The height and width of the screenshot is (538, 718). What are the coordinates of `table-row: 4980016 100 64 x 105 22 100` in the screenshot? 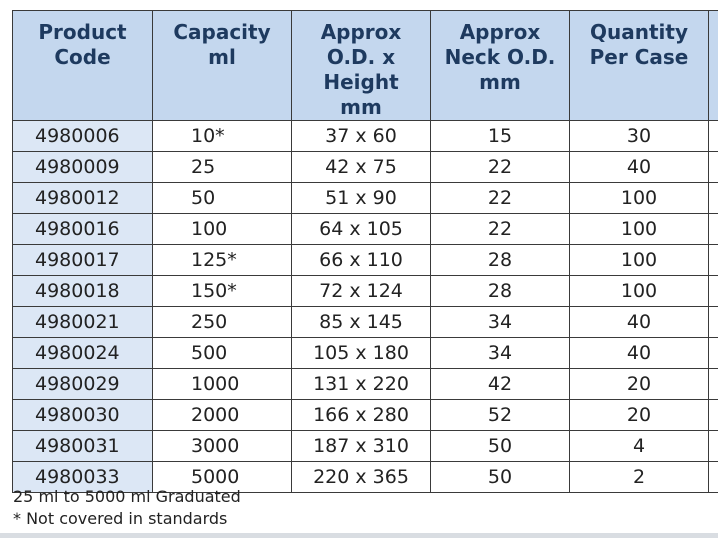 It's located at (365, 229).